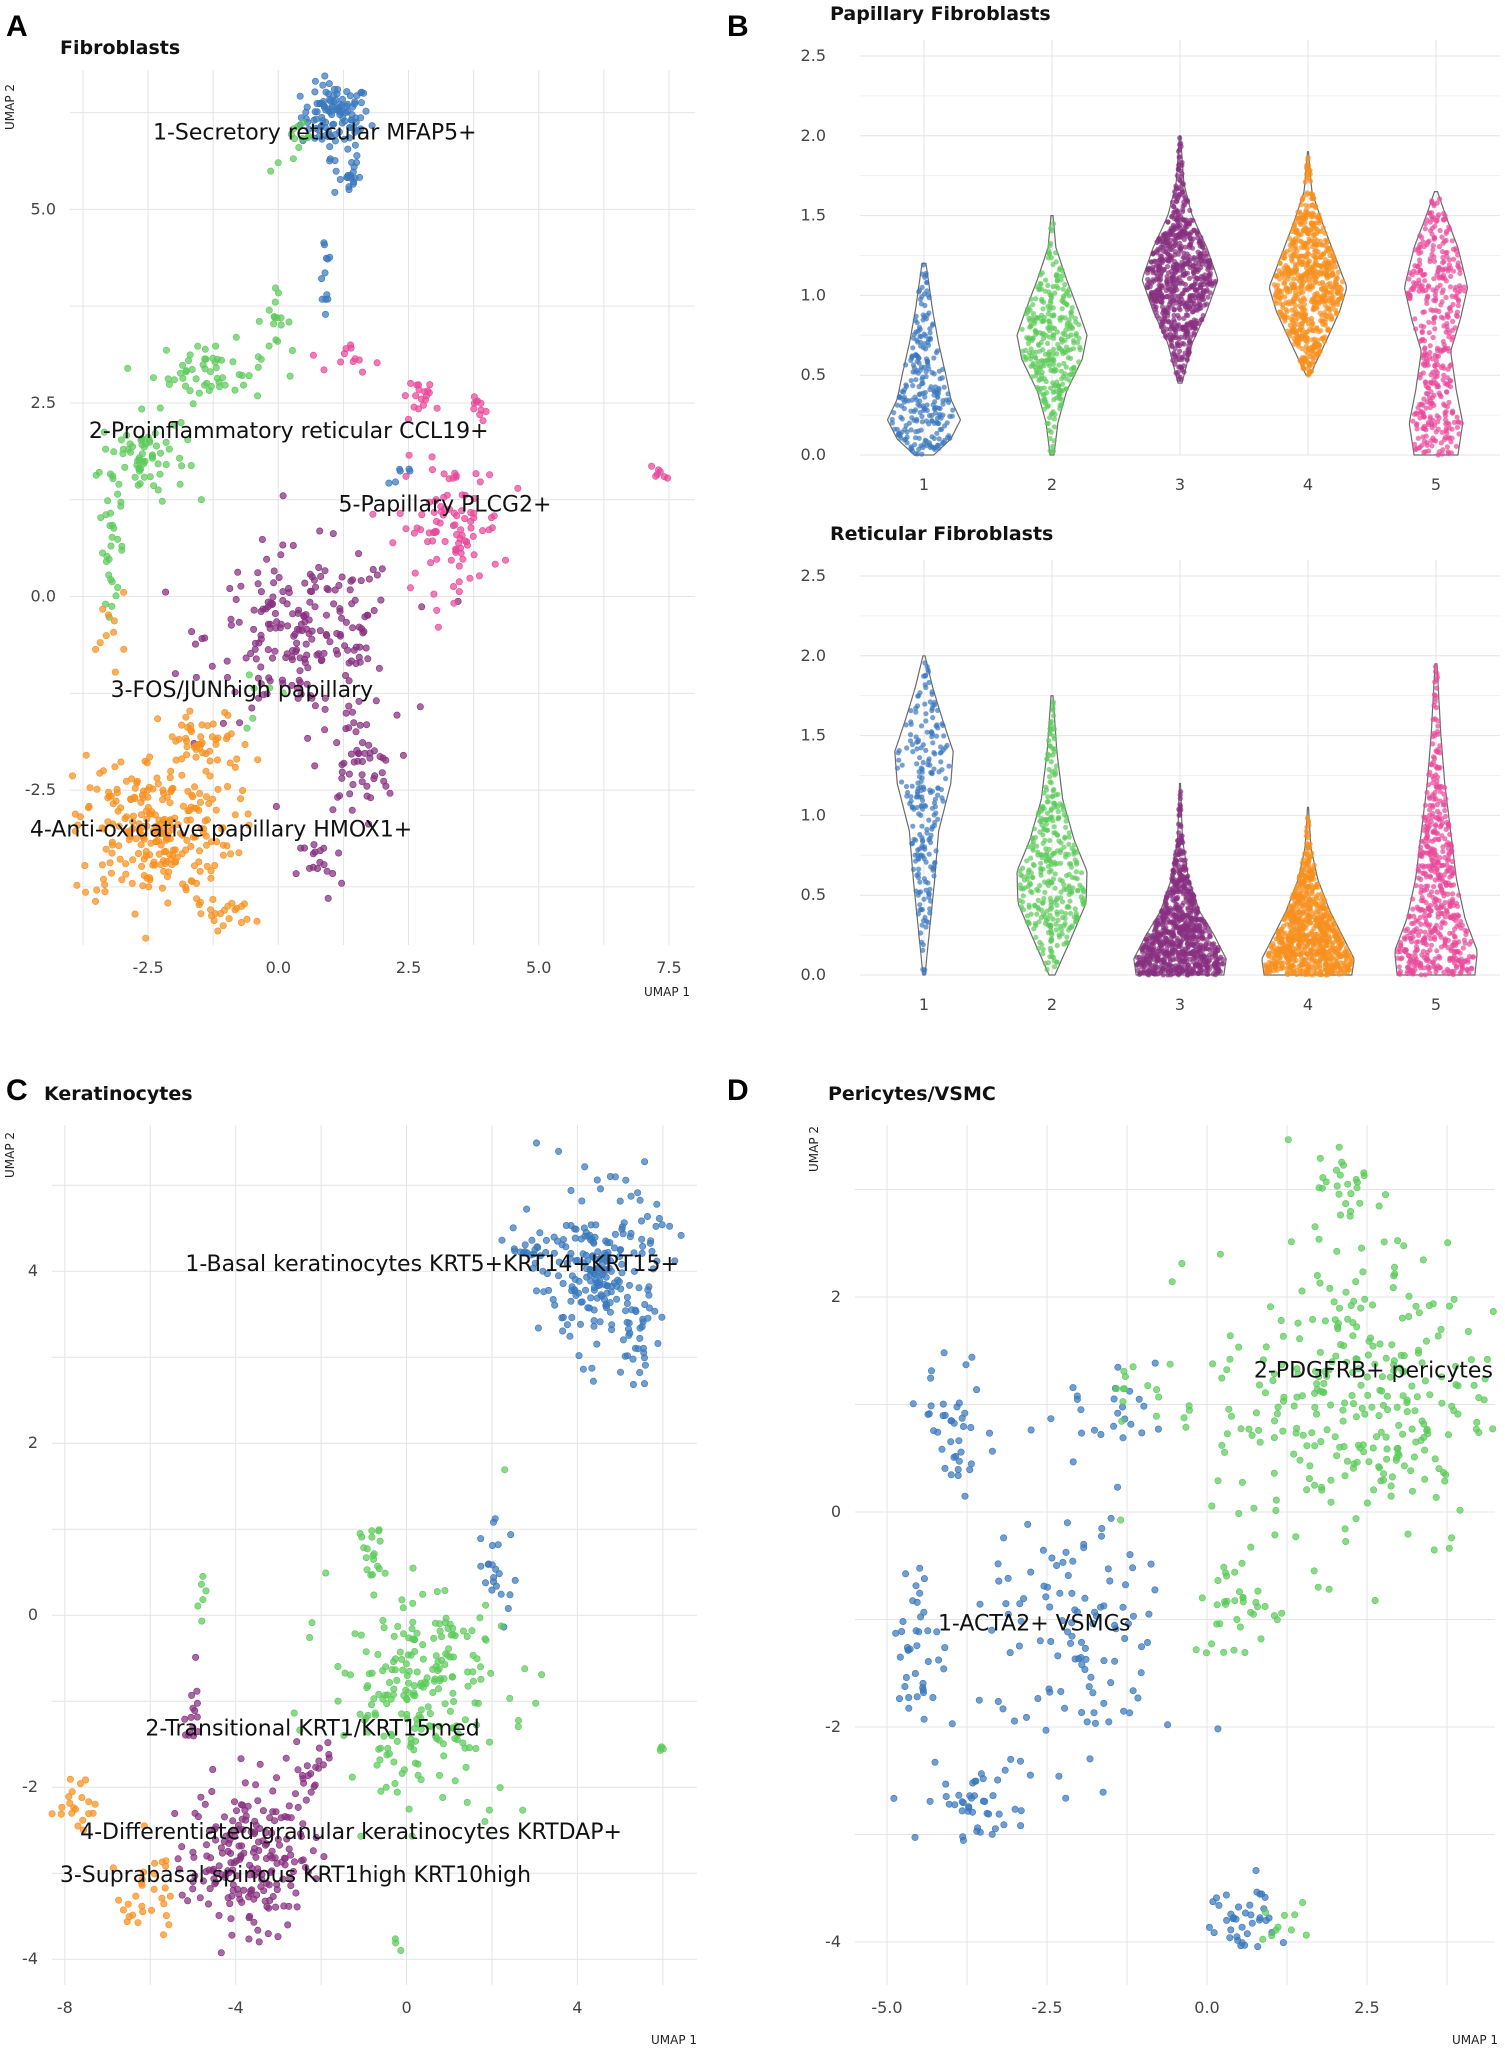  What do you see at coordinates (813, 135) in the screenshot?
I see `y-tick-label: 2.0` at bounding box center [813, 135].